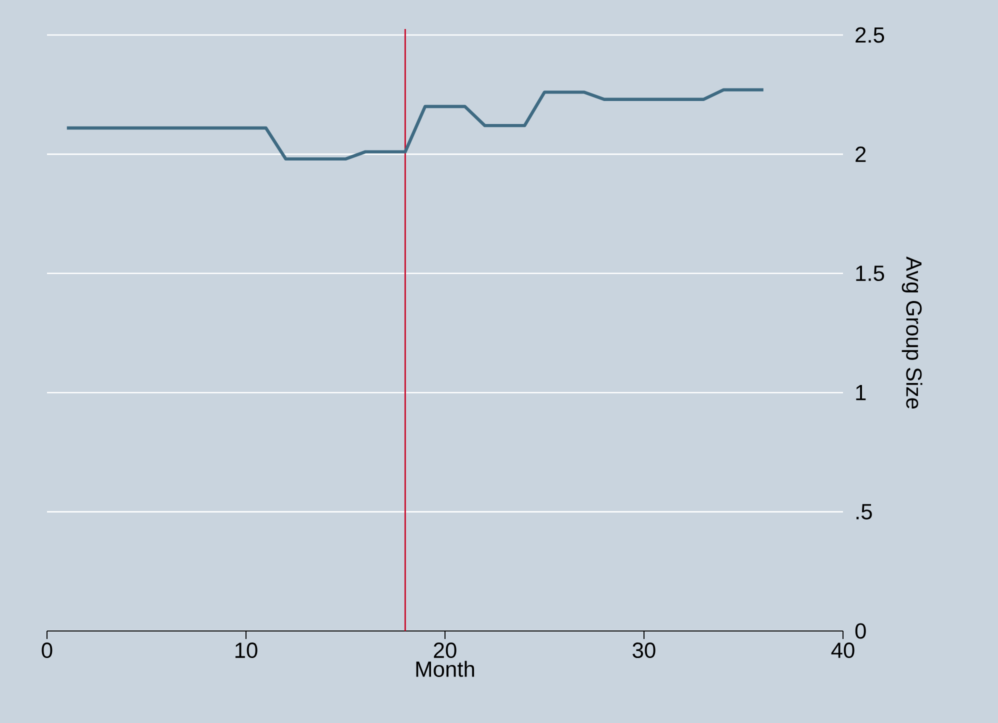  Describe the element at coordinates (912, 332) in the screenshot. I see `y-axis-title: Avg Group Size` at that location.